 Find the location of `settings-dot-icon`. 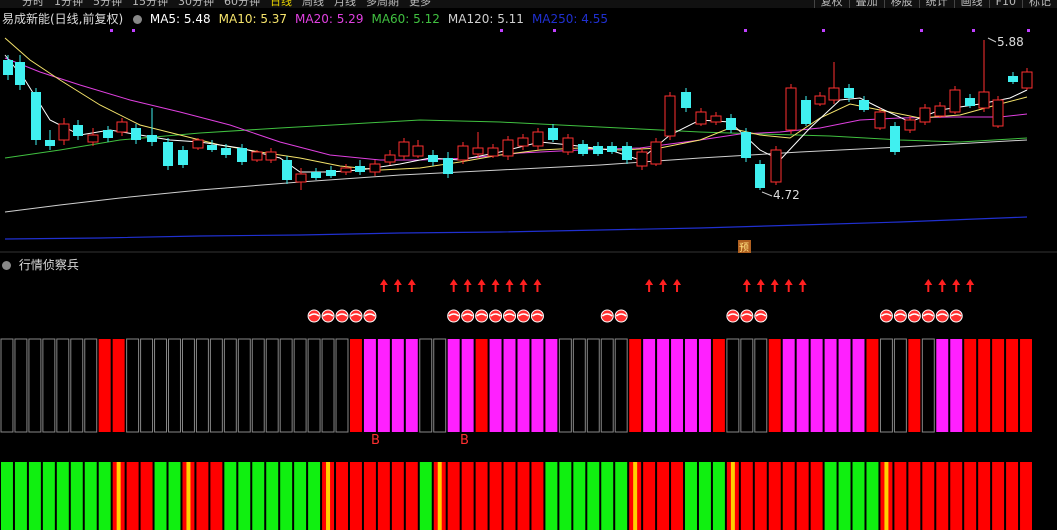

settings-dot-icon is located at coordinates (138, 19).